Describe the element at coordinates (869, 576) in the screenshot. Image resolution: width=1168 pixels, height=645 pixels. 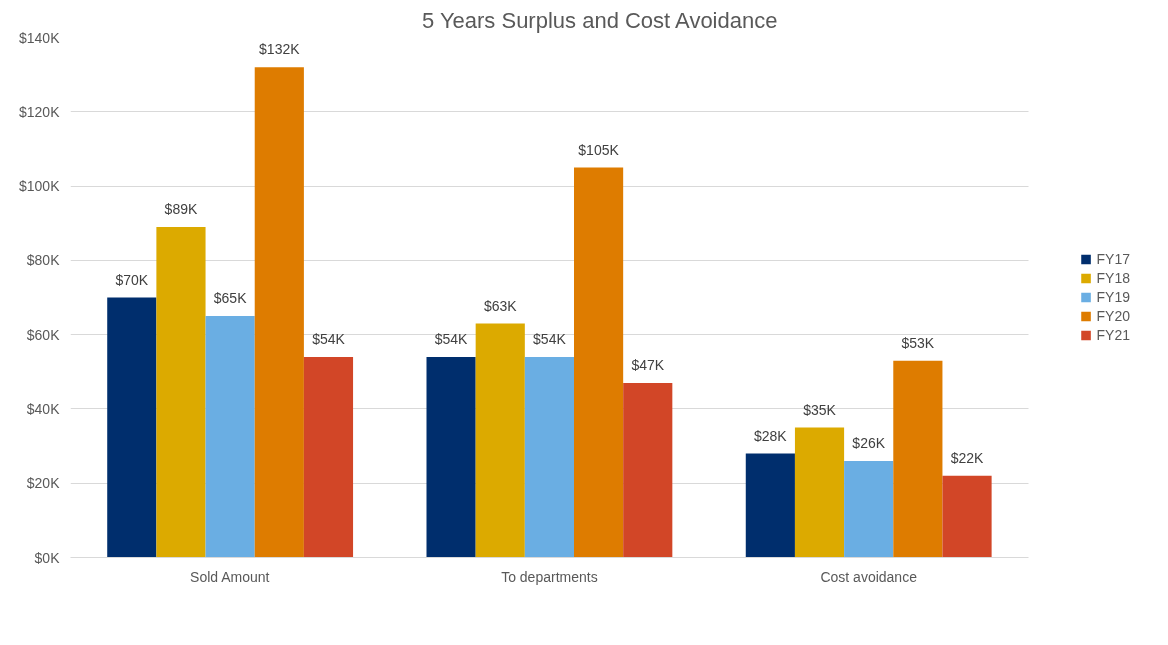
I see `x-tick-label: Cost avoidance` at that location.